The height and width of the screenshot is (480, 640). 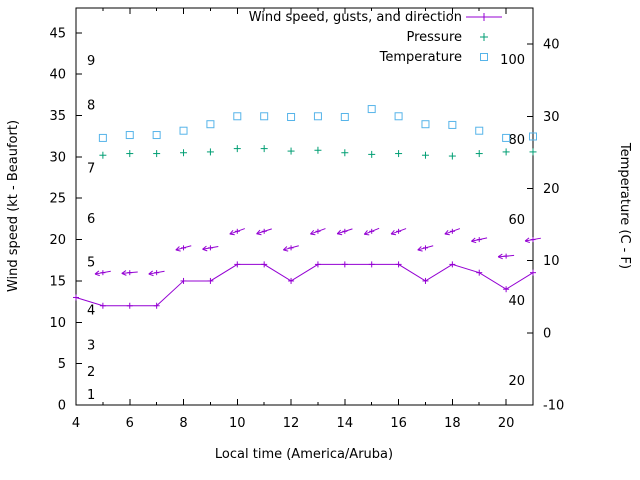 What do you see at coordinates (434, 37) in the screenshot?
I see `legend-label: Pressure` at bounding box center [434, 37].